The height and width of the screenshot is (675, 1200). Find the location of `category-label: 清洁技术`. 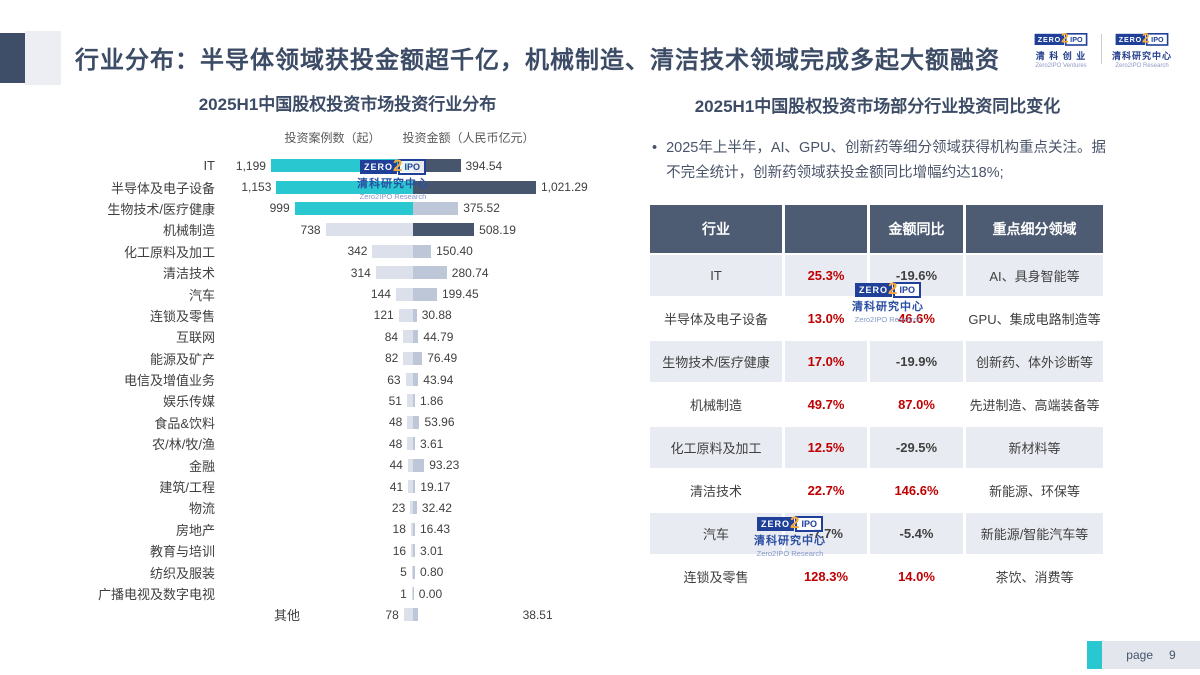

category-label: 清洁技术 is located at coordinates (188, 274).